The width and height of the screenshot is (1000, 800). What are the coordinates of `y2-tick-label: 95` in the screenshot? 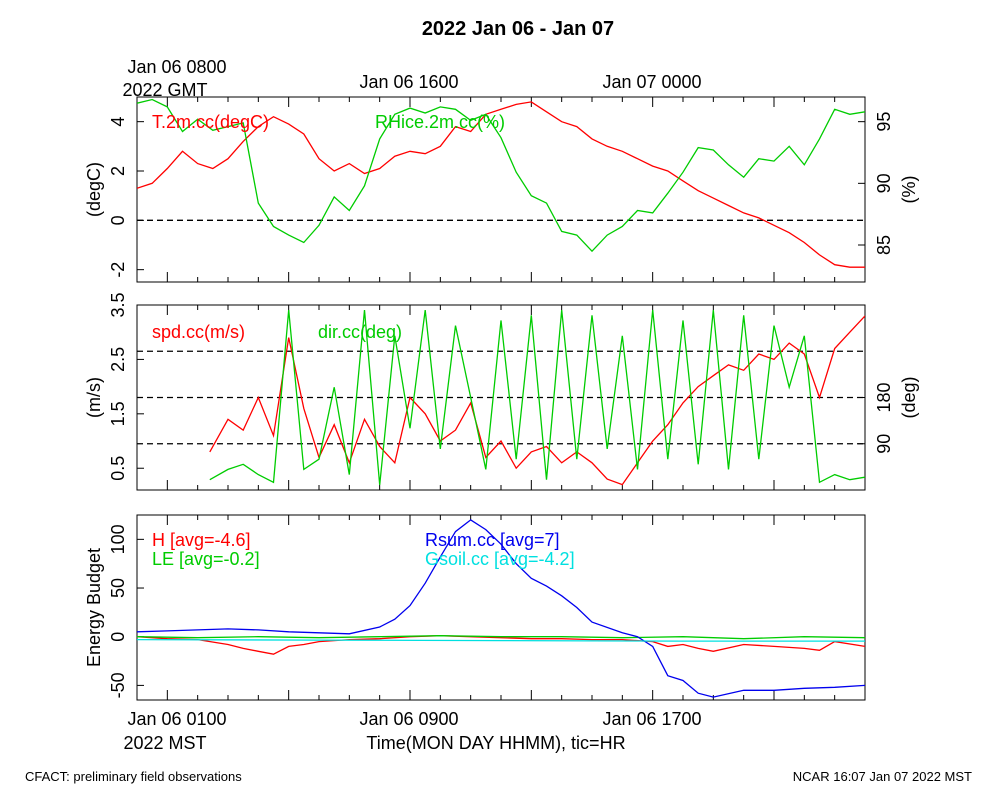 It's located at (884, 122).